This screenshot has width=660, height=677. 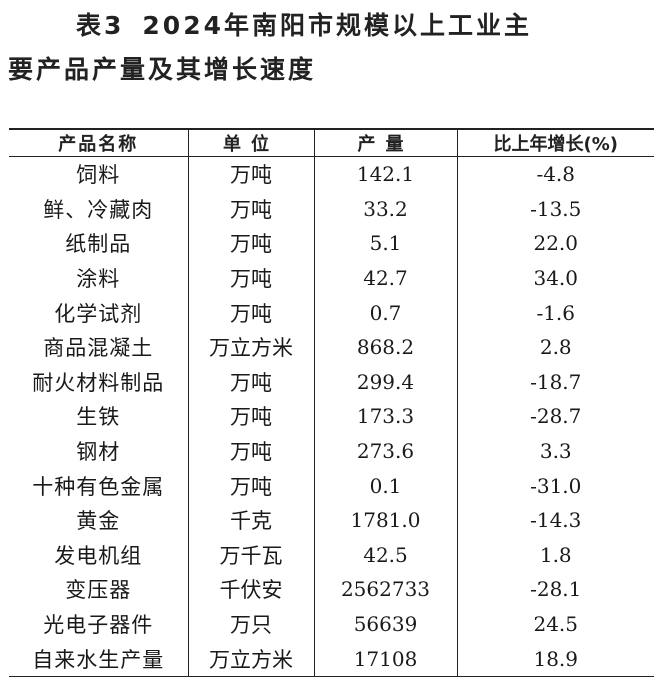 What do you see at coordinates (98, 209) in the screenshot?
I see `product-name-cell: 鲜、冷藏肉` at bounding box center [98, 209].